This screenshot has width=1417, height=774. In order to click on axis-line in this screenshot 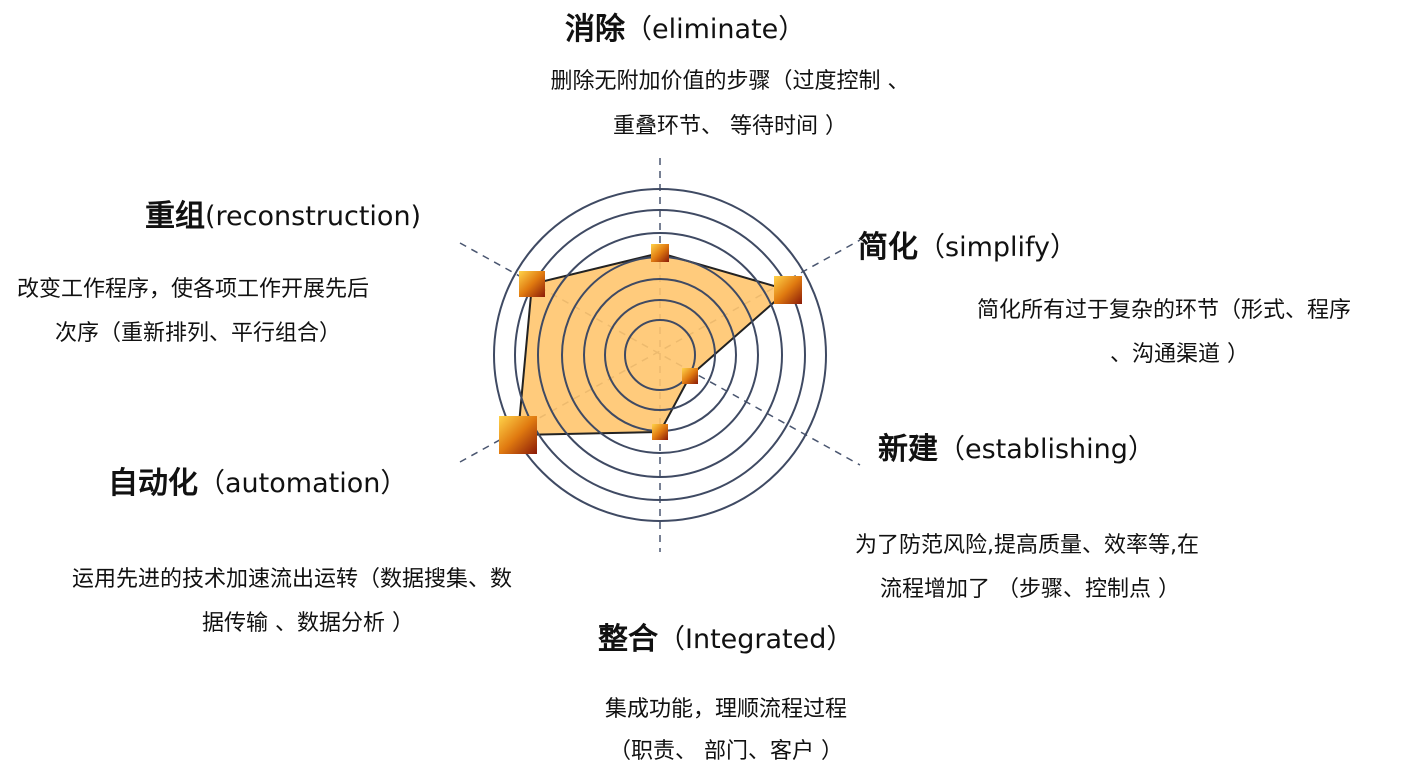, I will do `click(660, 354)`.